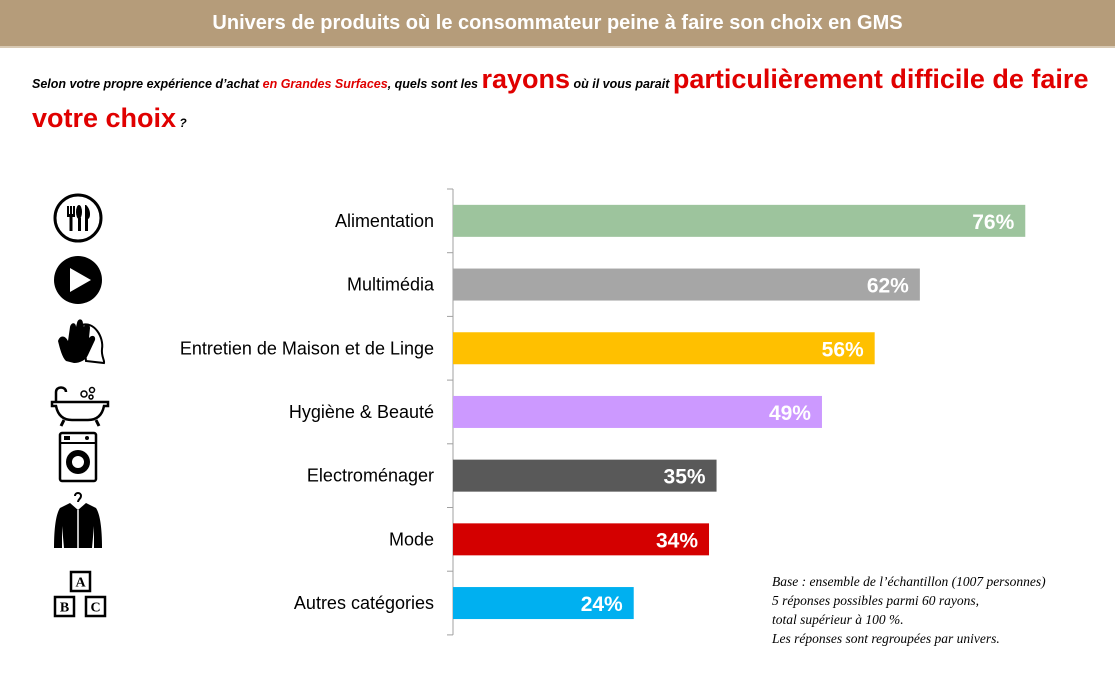  Describe the element at coordinates (843, 349) in the screenshot. I see `value-label: 56%` at that location.